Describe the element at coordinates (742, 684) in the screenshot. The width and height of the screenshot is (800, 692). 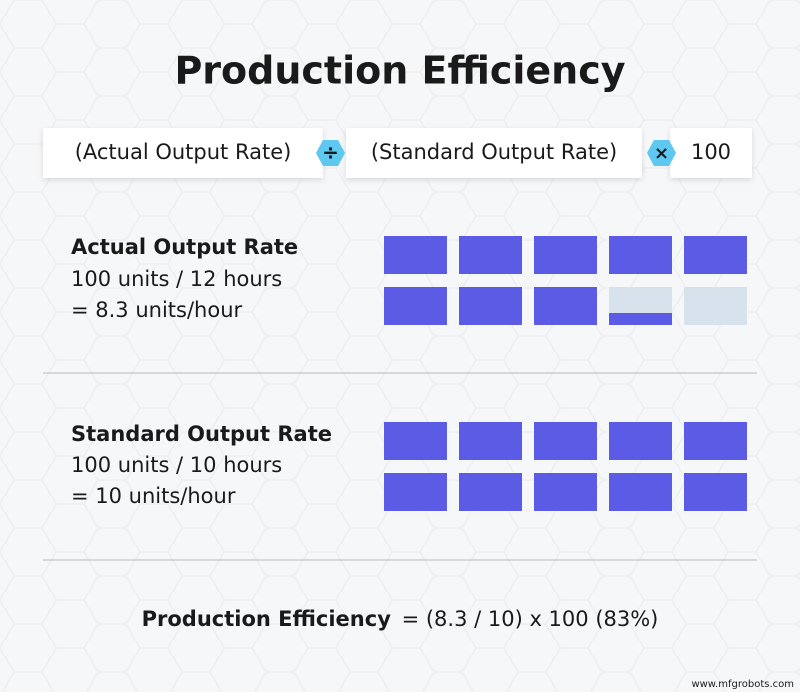
I see `watermark: www.mfgrobots.com` at that location.